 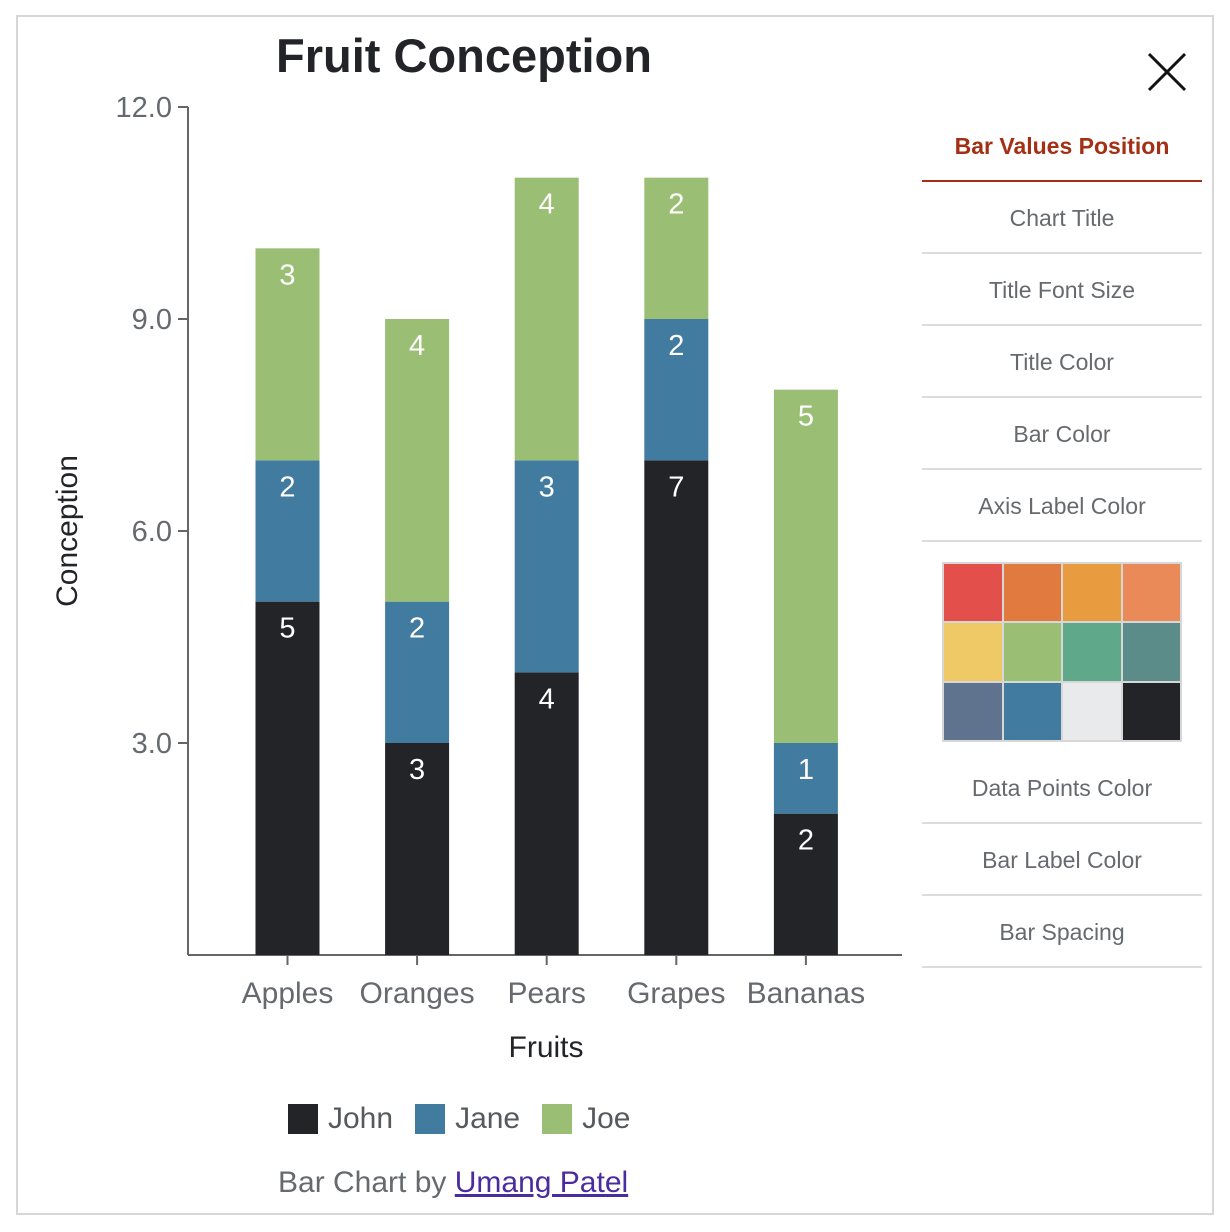 I want to click on x-tick-label: Apples, so click(x=288, y=993).